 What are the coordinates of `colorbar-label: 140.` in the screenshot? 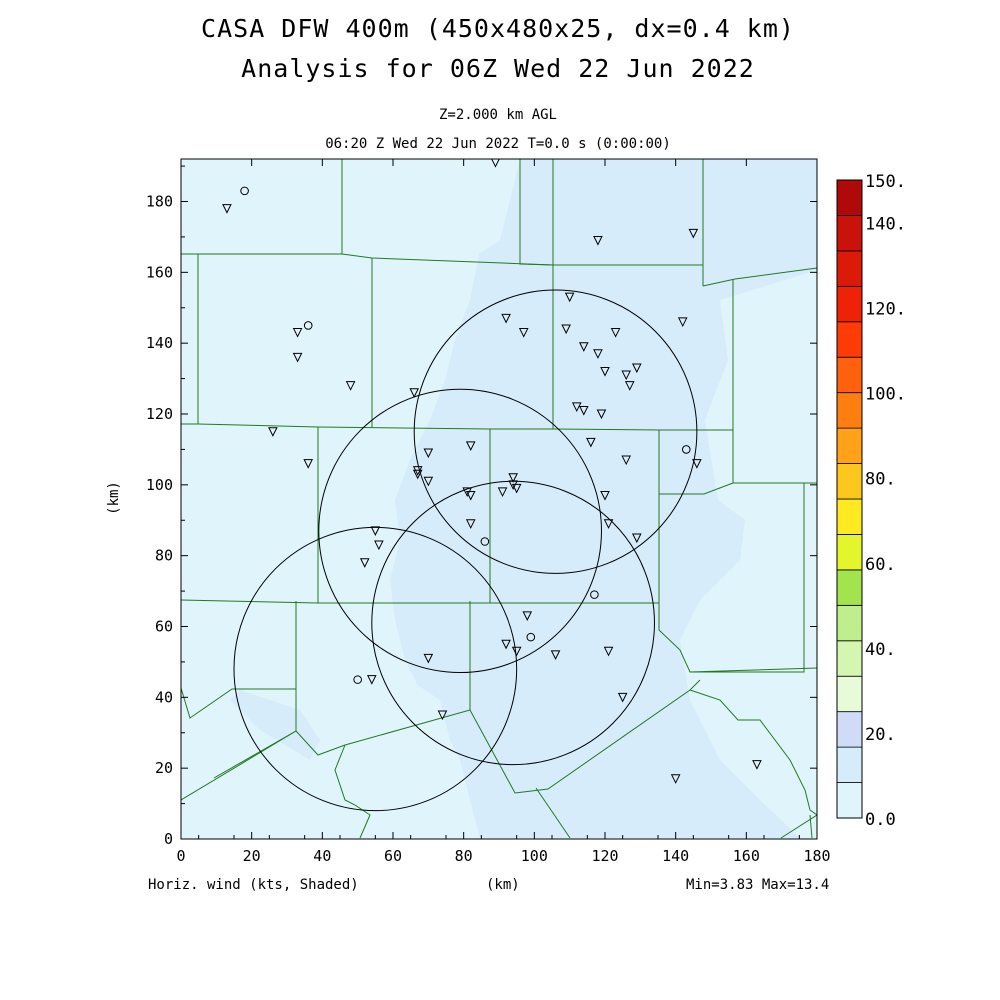 It's located at (885, 225).